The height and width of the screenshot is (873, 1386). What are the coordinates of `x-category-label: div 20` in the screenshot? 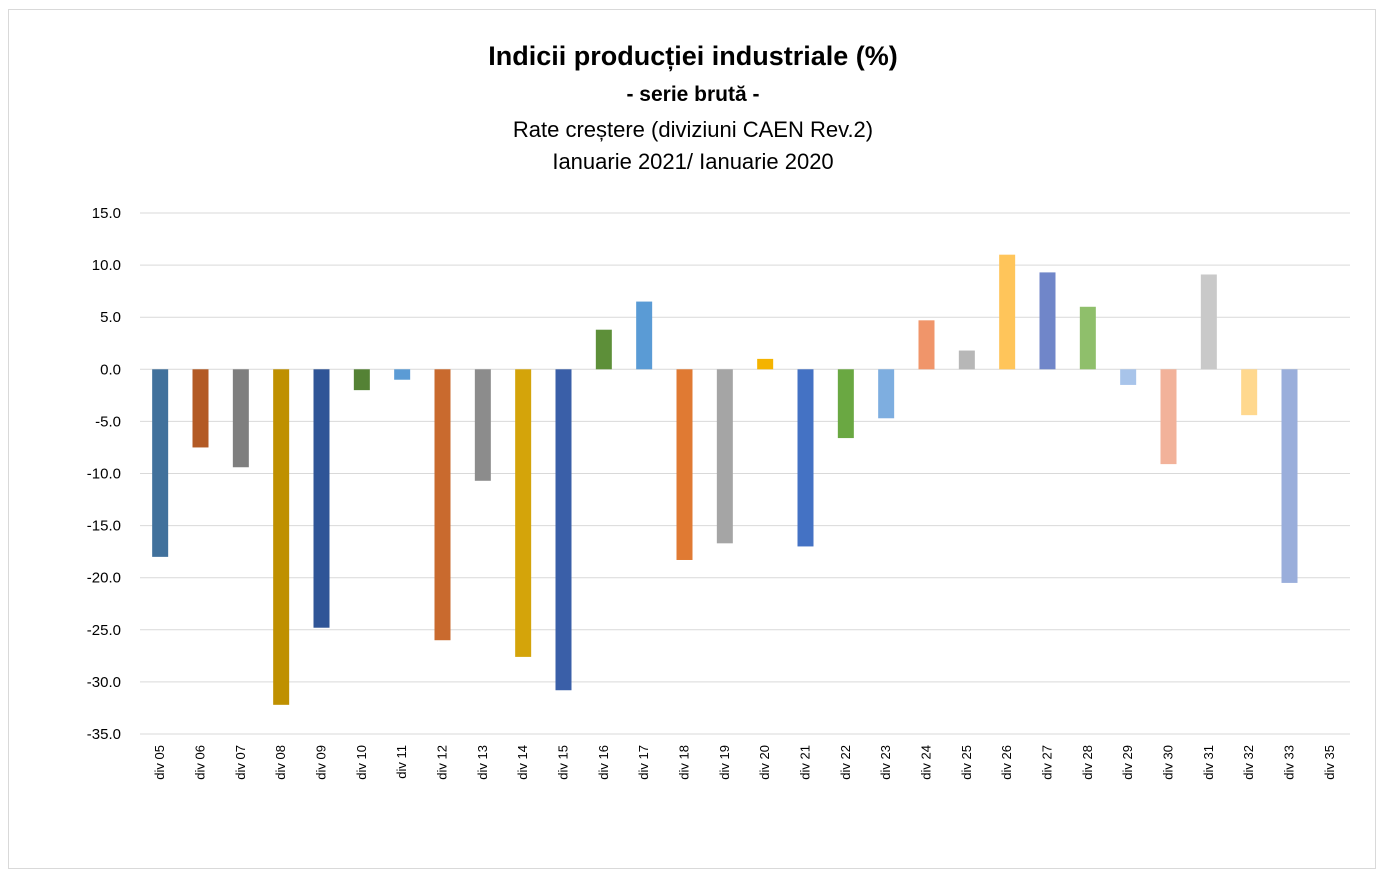 It's located at (764, 762).